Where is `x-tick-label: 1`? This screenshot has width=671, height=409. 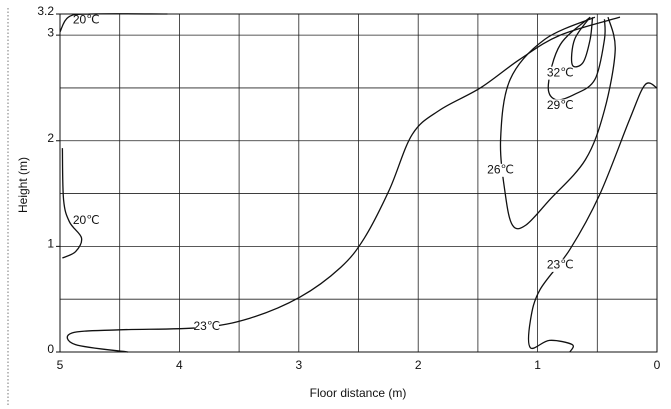
x-tick-label: 1 is located at coordinates (537, 365).